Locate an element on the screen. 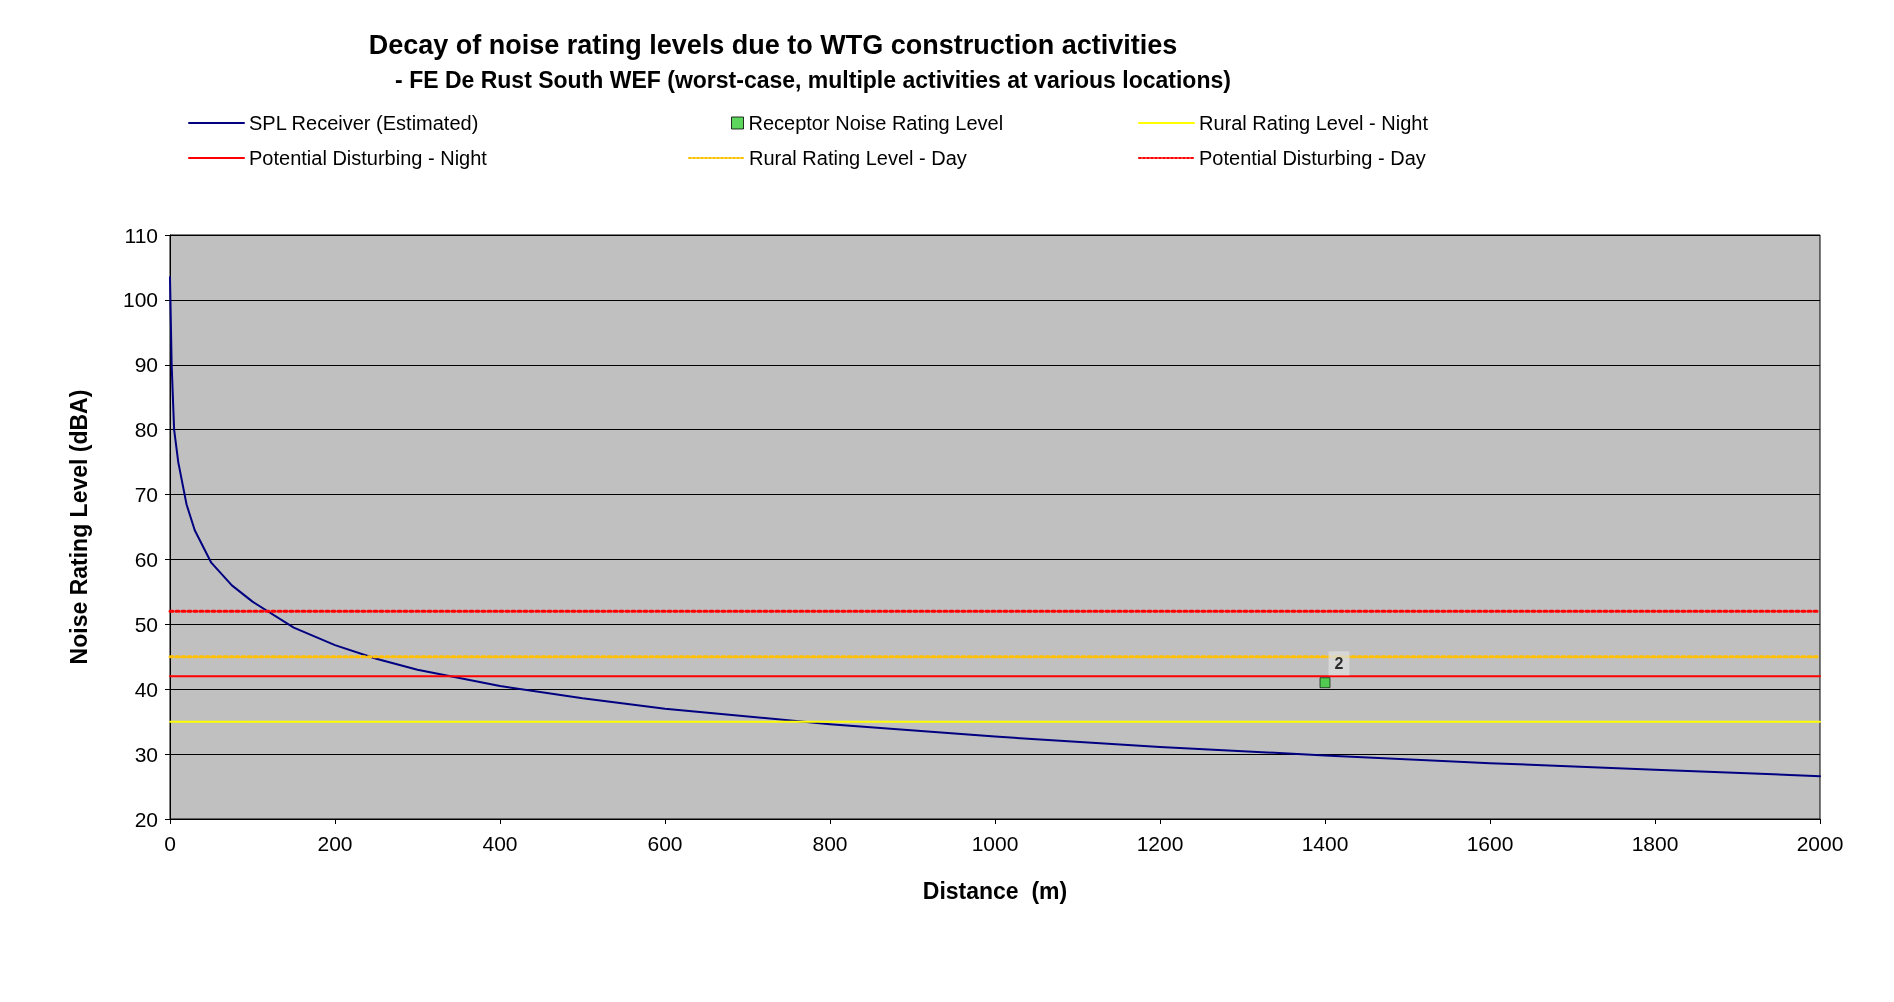  y-tick-label: 40 is located at coordinates (146, 689).